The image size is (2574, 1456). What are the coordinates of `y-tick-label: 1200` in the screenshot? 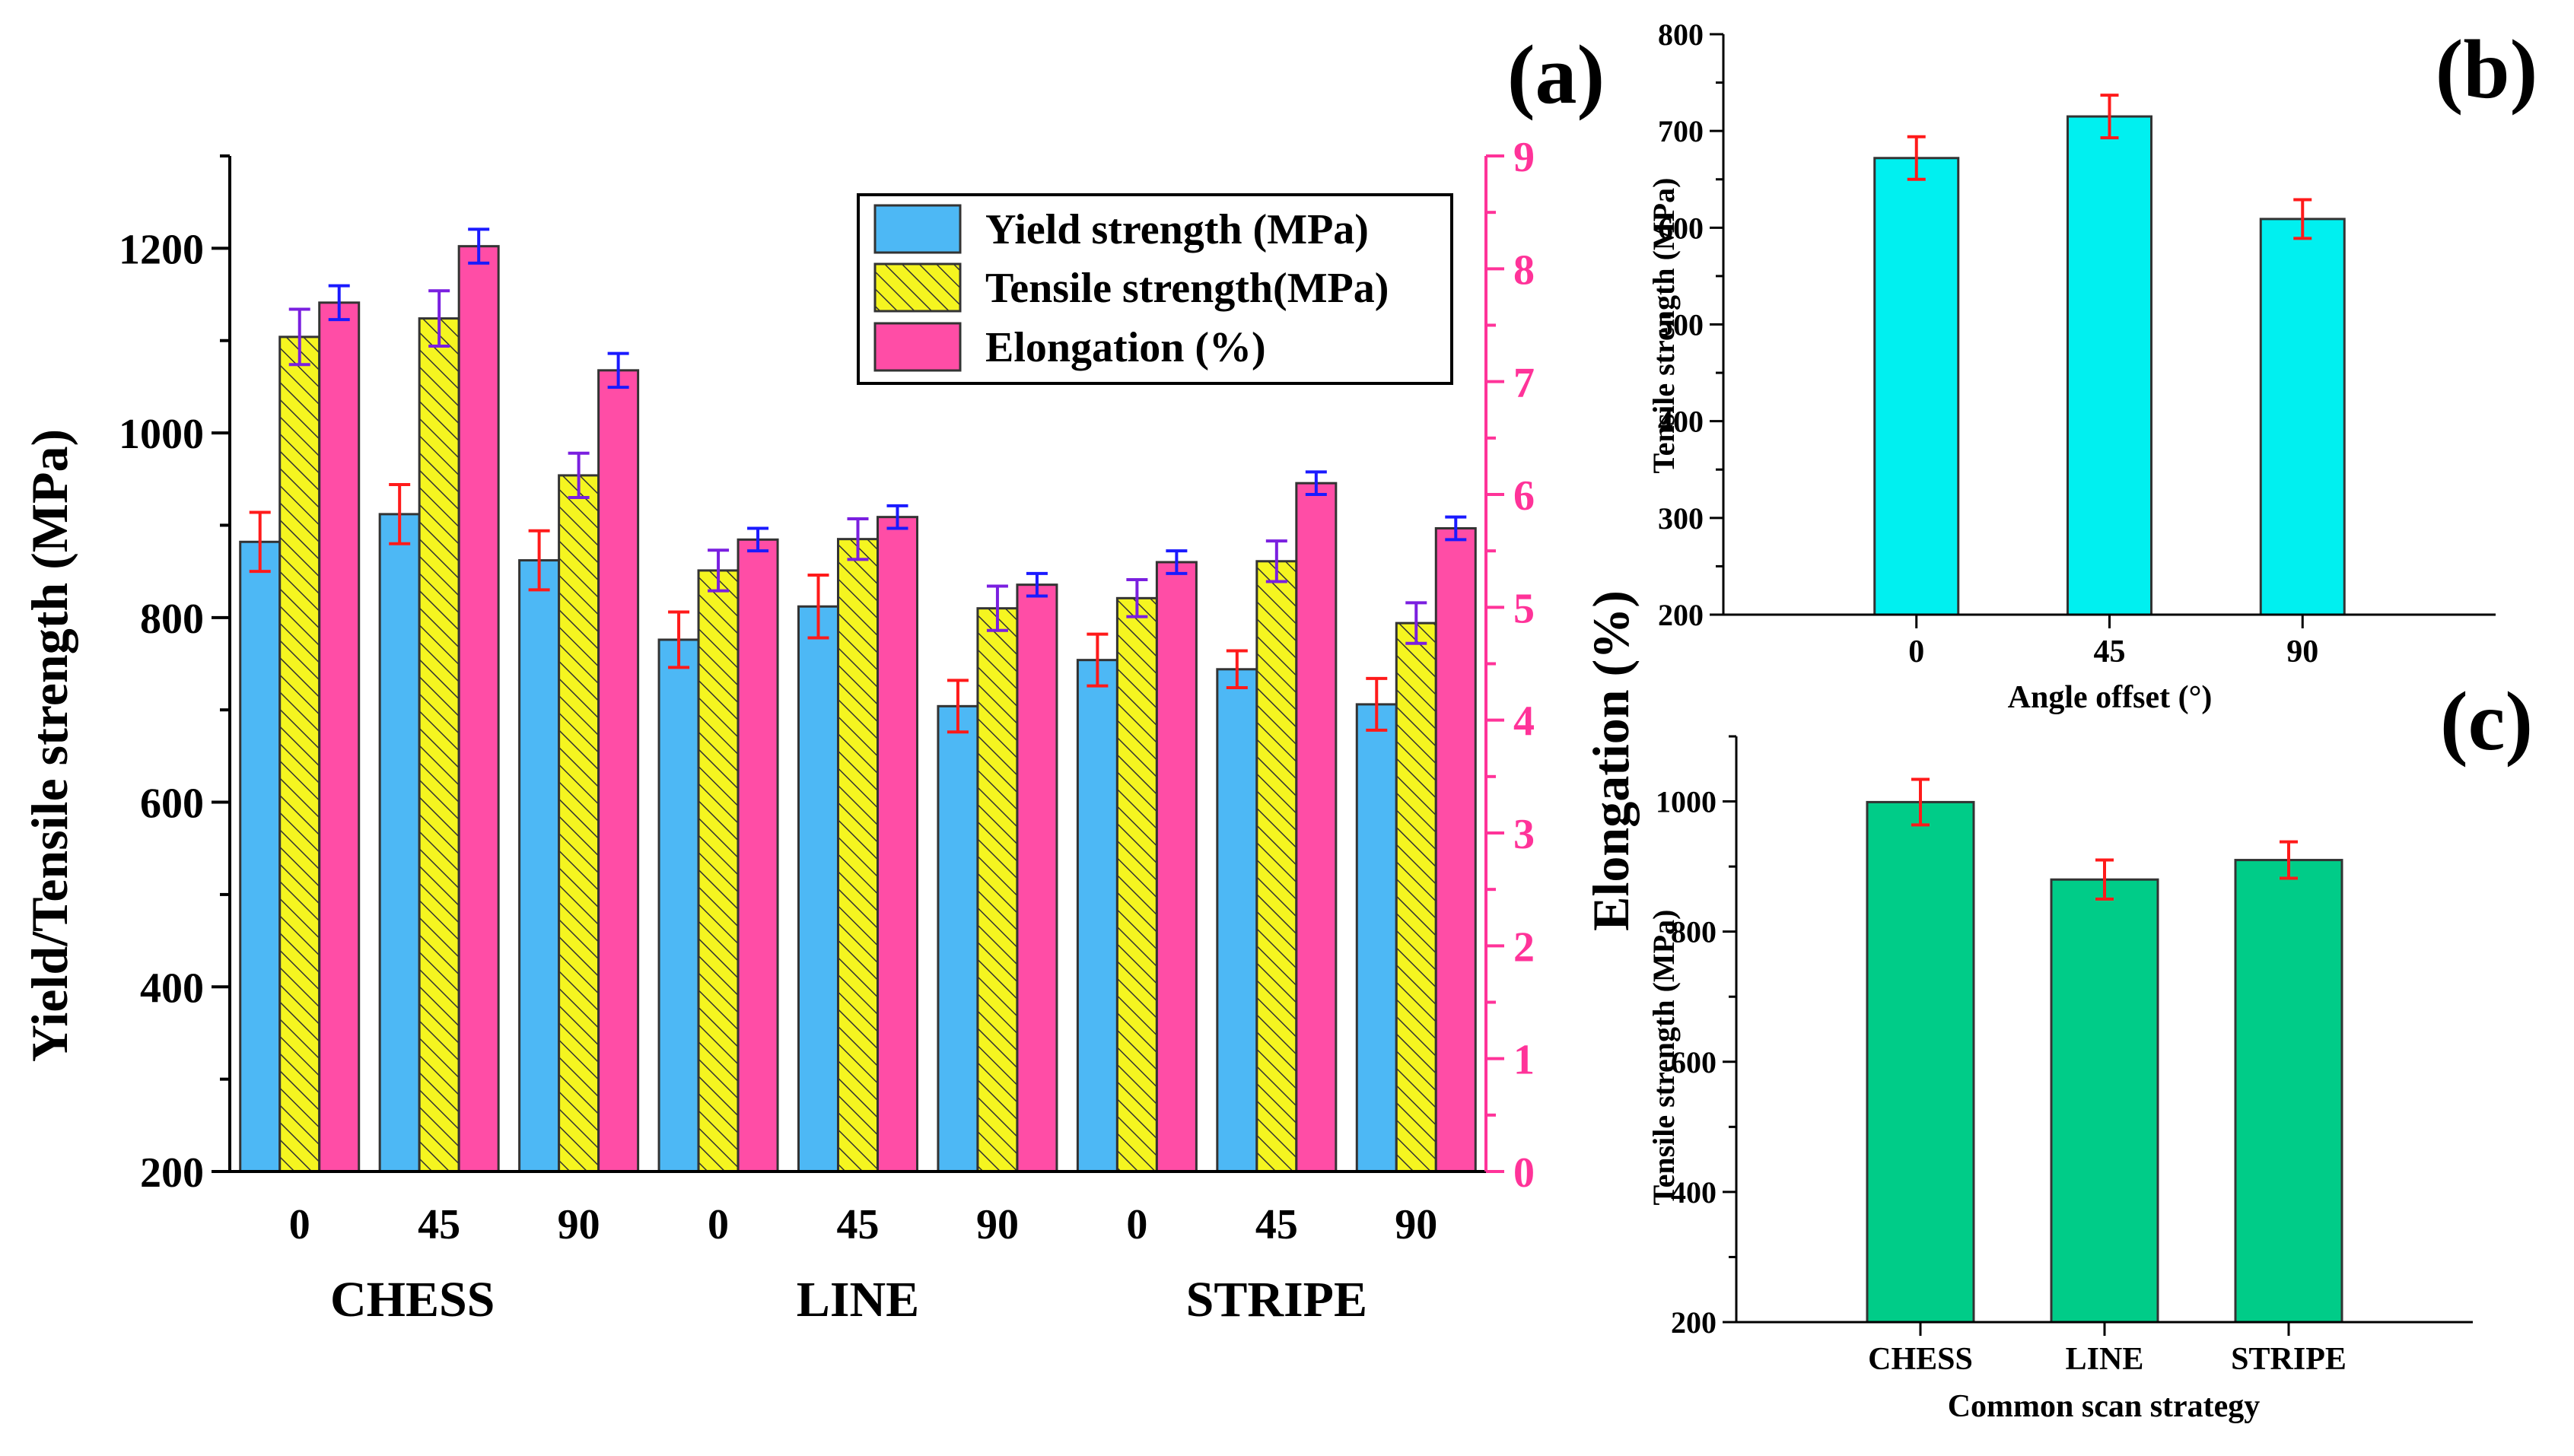 It's located at (161, 250).